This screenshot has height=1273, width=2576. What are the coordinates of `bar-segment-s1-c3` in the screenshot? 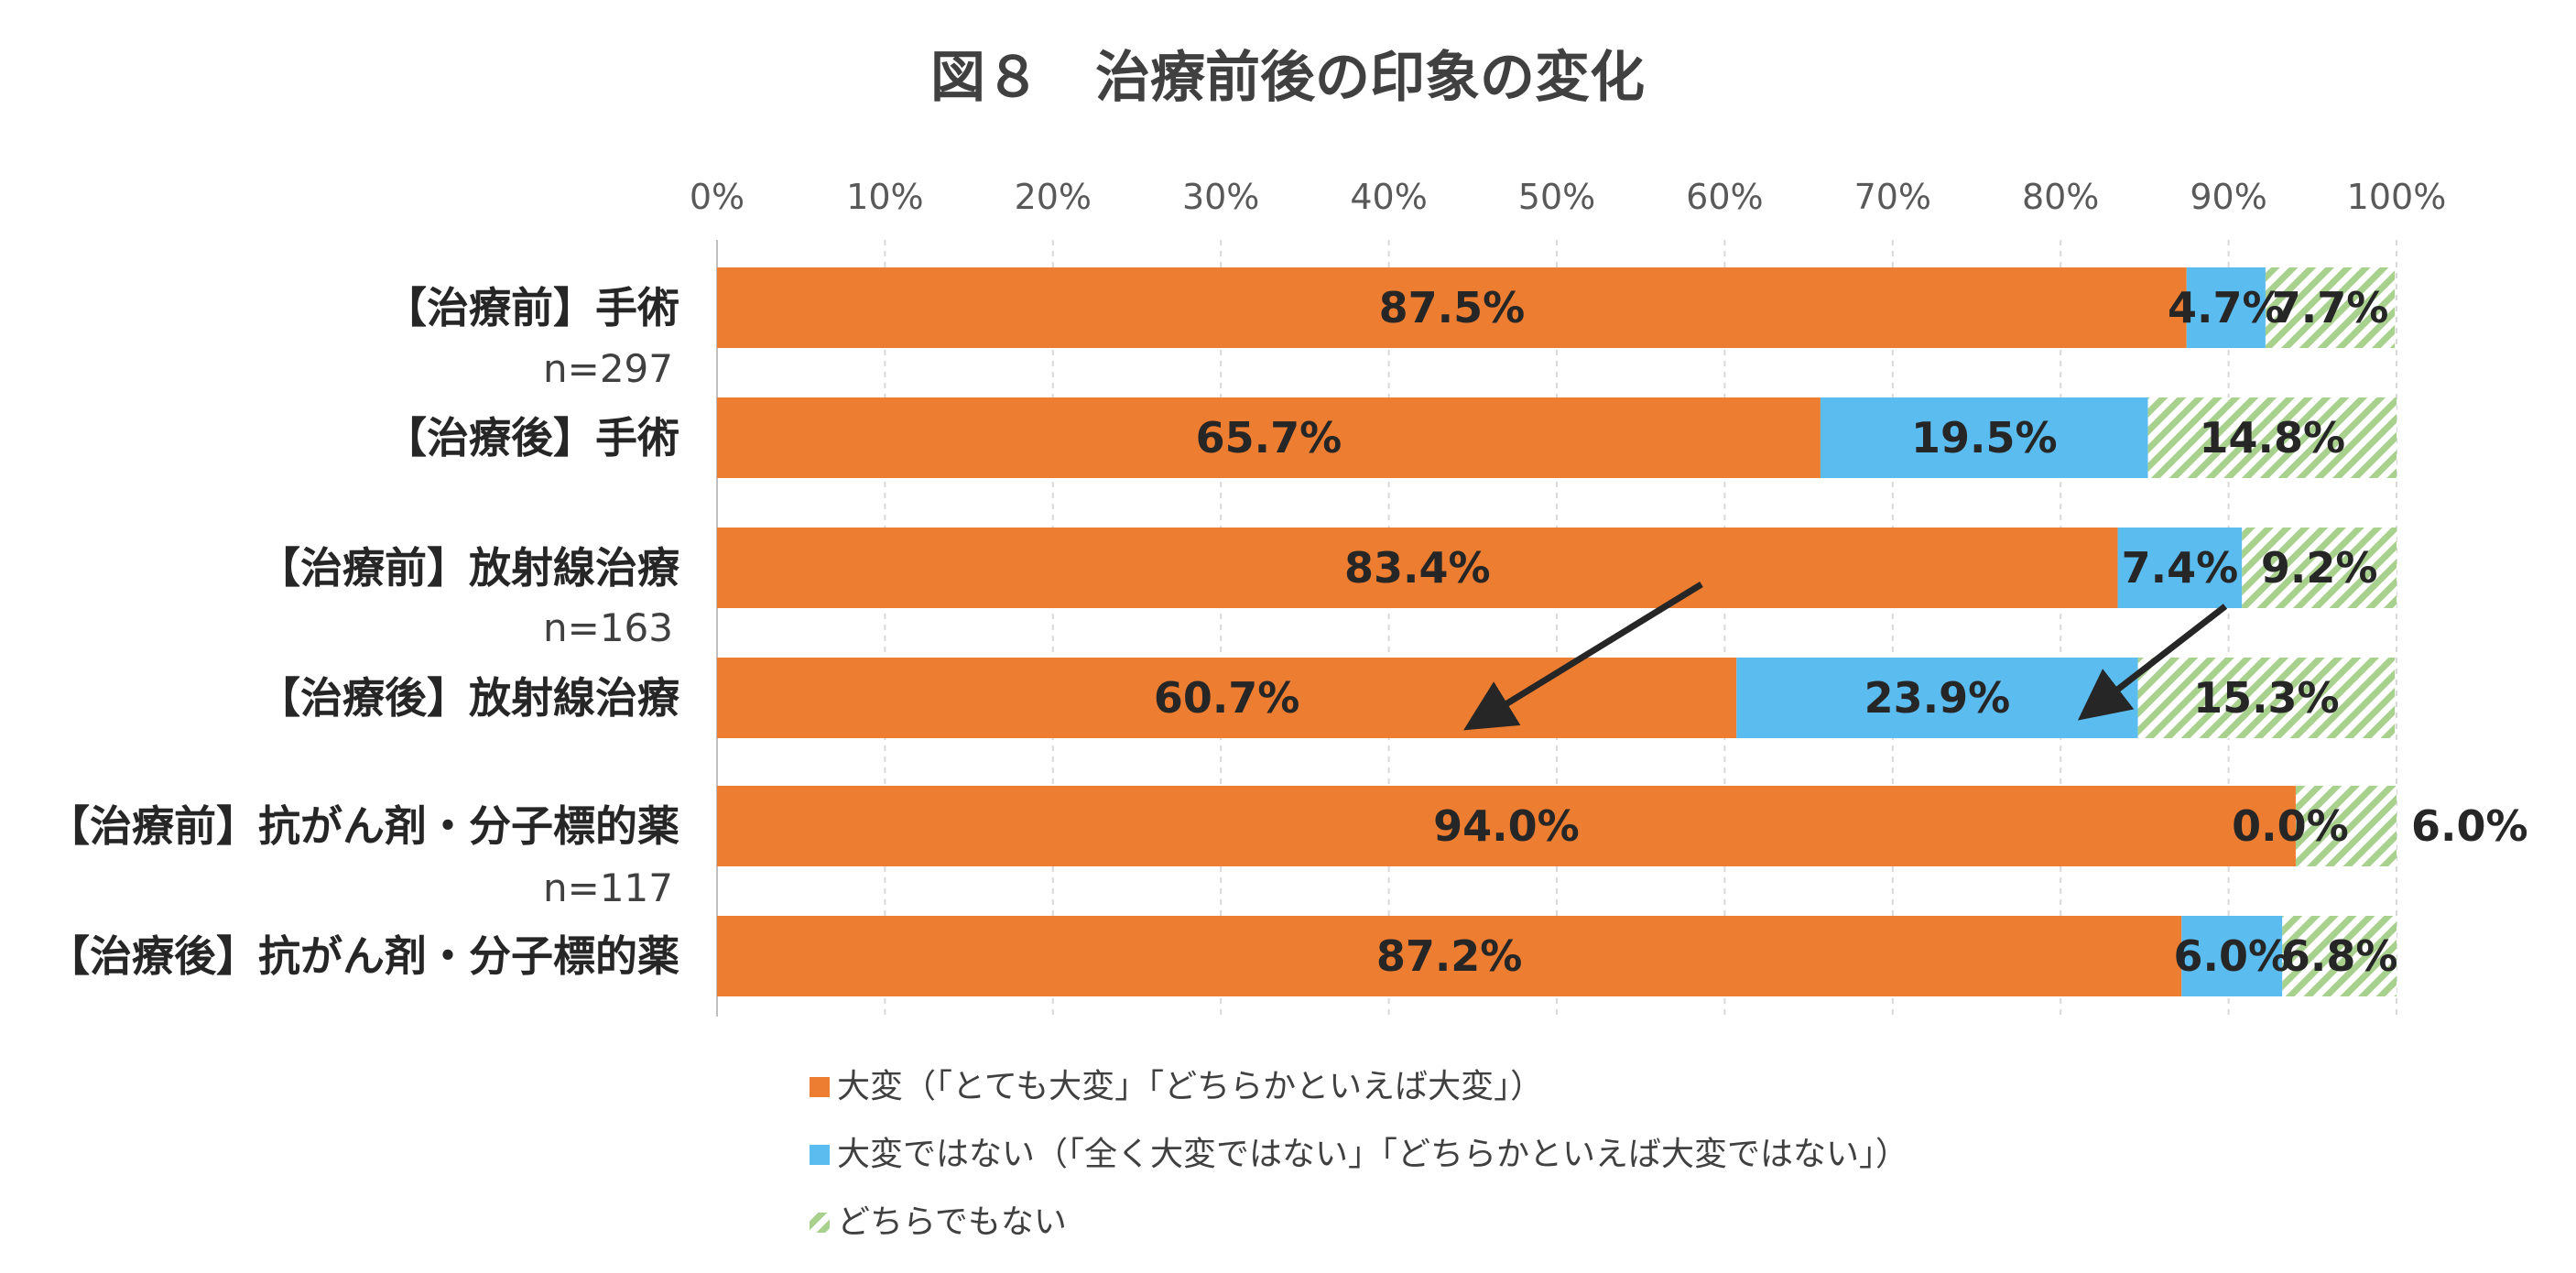 It's located at (1937, 698).